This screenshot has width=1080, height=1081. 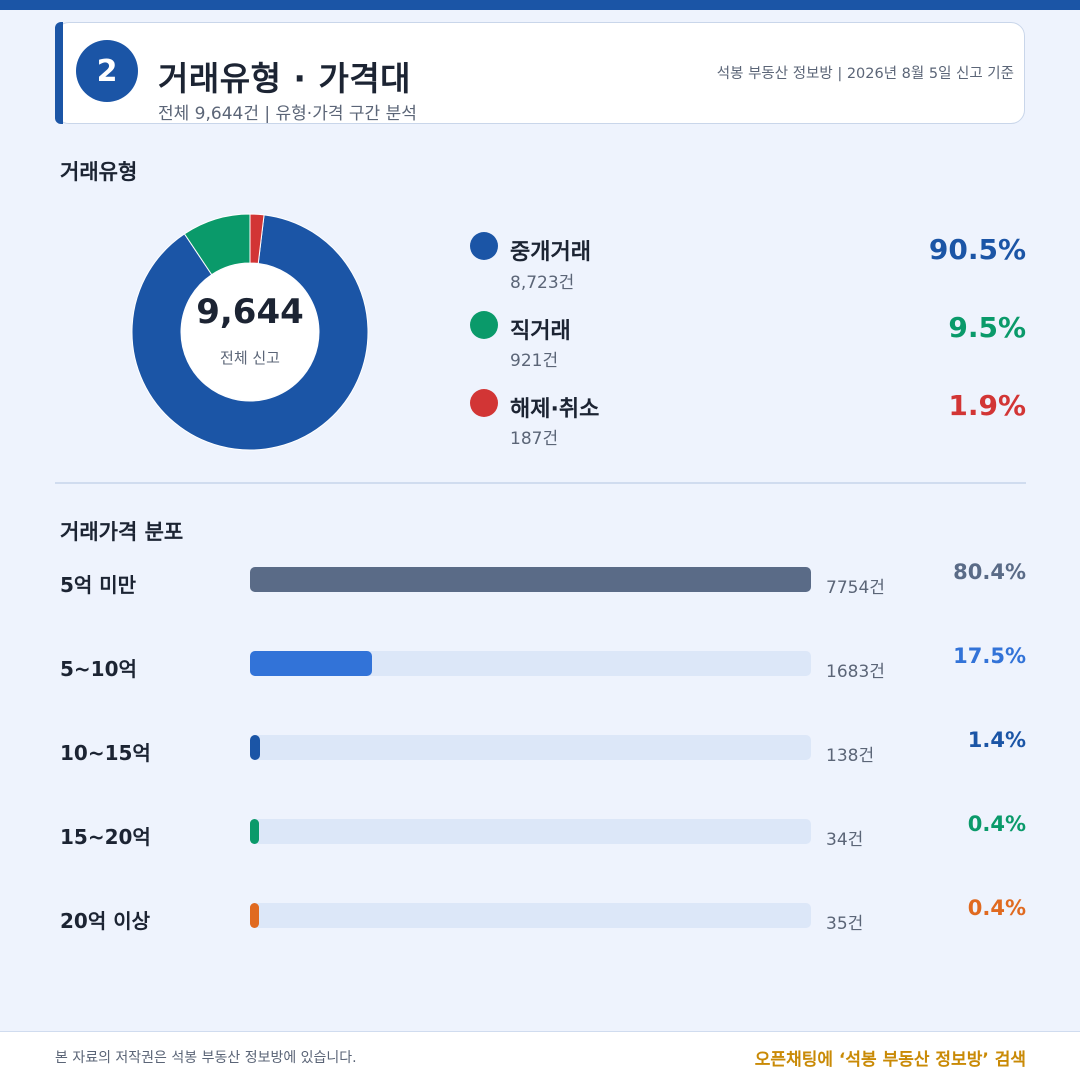 What do you see at coordinates (855, 672) in the screenshot?
I see `price-row-count: 1683건` at bounding box center [855, 672].